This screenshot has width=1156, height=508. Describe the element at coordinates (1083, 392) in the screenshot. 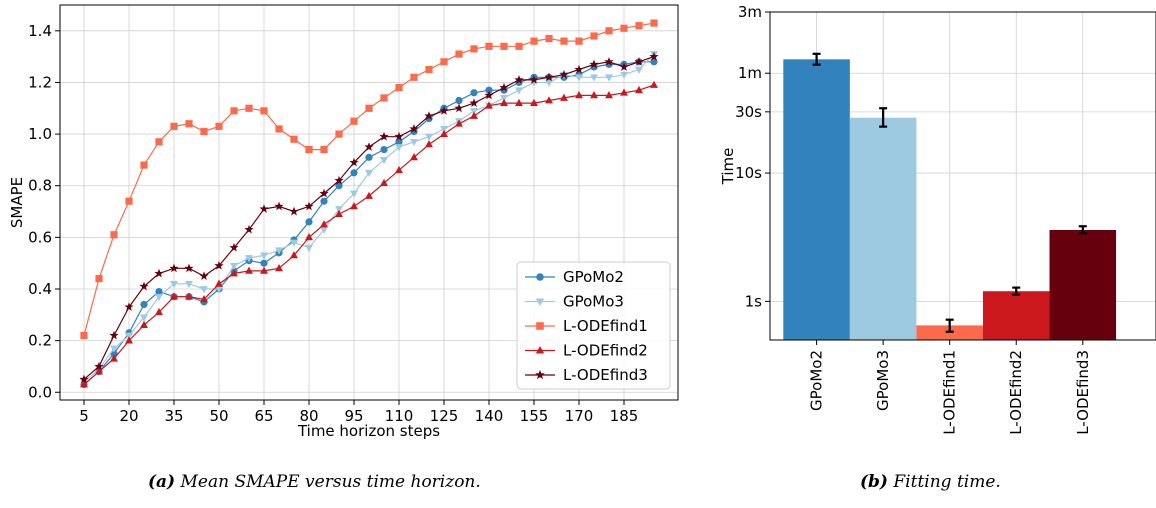

I see `x-tick-label: L-ODEfind3` at that location.